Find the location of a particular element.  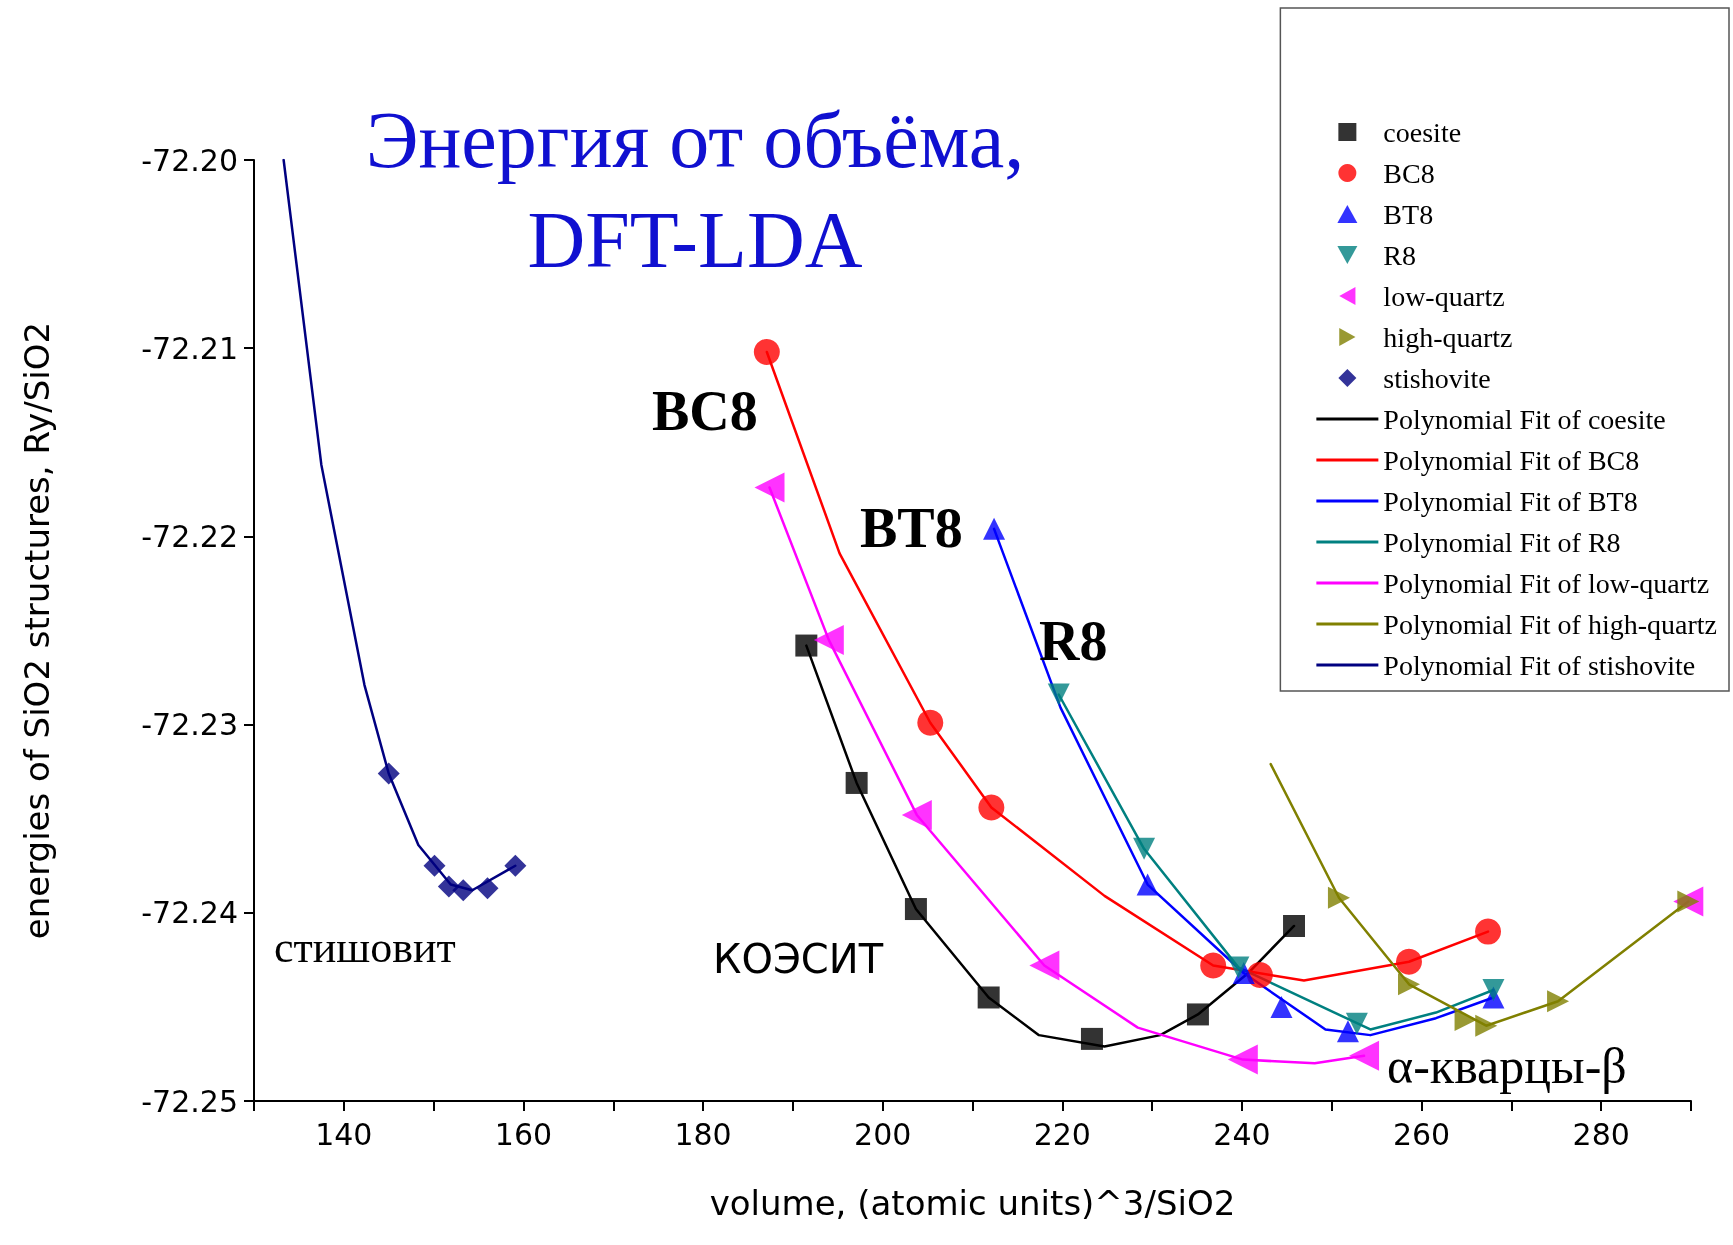

legend-label: Polynomial Fit of coesite is located at coordinates (1524, 419).